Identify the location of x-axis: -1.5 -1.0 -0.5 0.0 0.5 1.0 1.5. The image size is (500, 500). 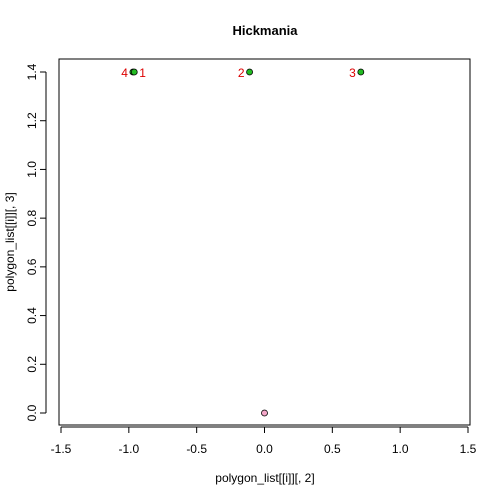
(264, 441).